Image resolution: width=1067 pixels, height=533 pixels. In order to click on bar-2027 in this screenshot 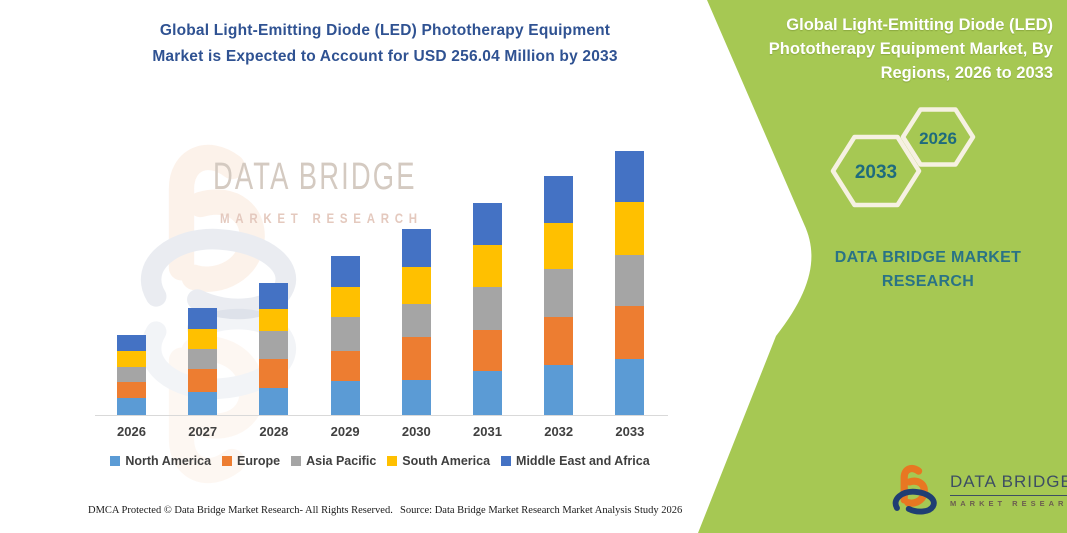, I will do `click(203, 361)`.